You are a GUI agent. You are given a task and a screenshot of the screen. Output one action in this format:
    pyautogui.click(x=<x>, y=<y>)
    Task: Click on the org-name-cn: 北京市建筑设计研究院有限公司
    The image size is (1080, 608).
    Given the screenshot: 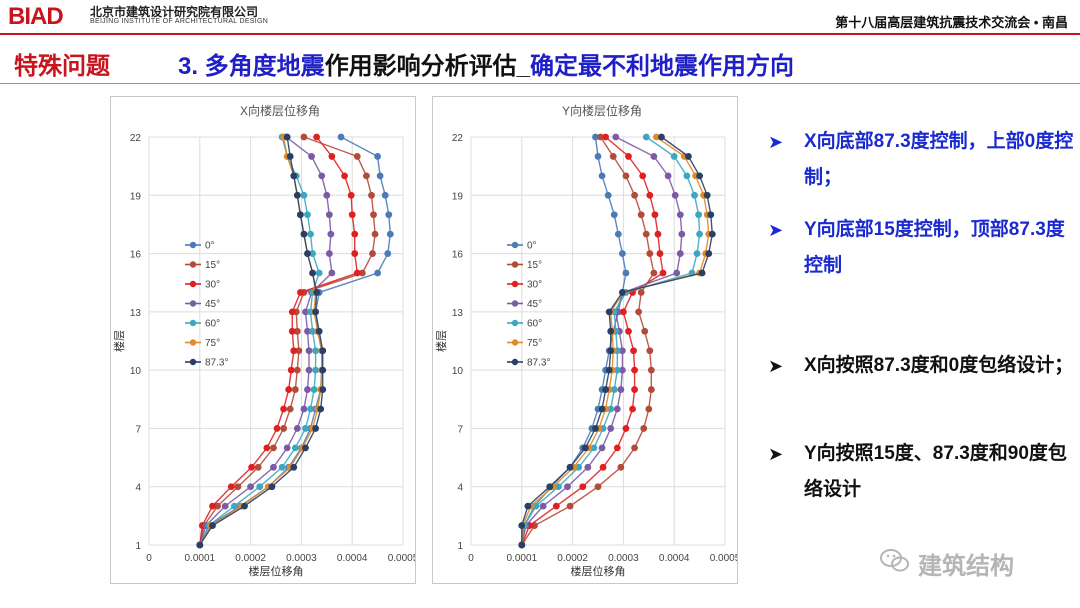 What is the action you would take?
    pyautogui.click(x=174, y=12)
    